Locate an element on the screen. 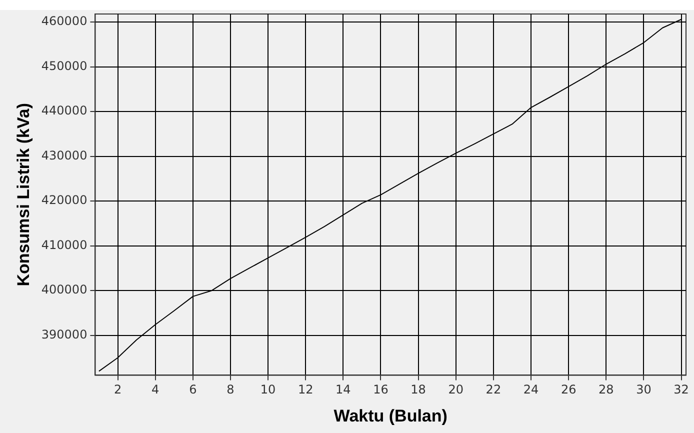  y-tick-label: 420000 is located at coordinates (64, 200).